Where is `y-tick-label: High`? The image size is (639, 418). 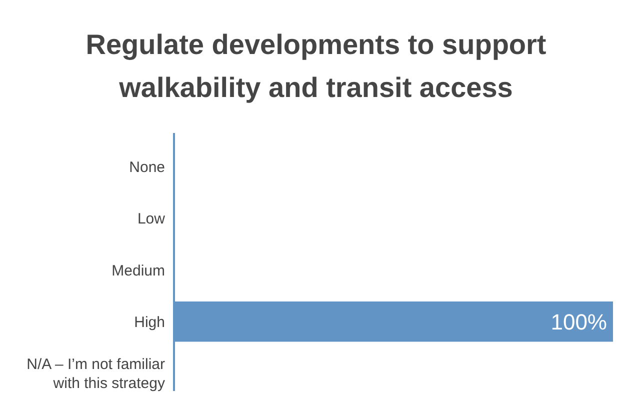 y-tick-label: High is located at coordinates (149, 322).